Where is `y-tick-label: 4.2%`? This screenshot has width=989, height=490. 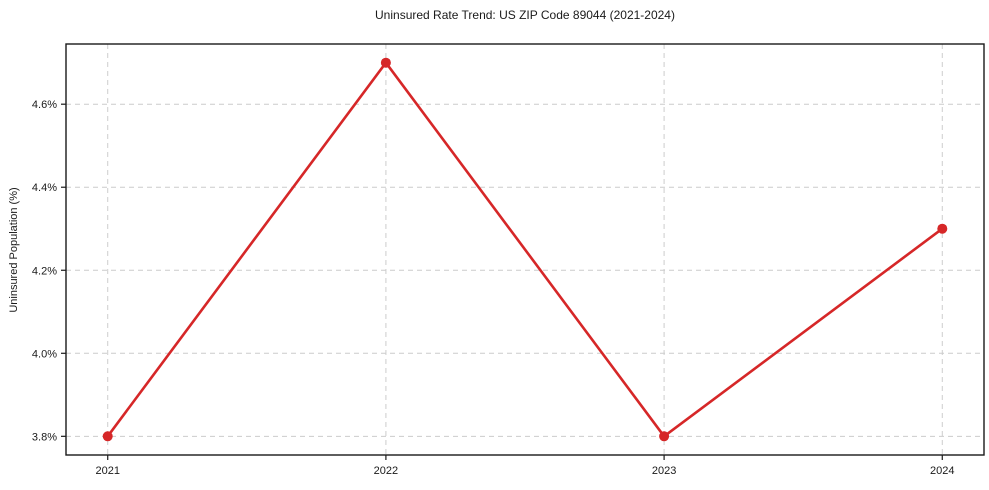 y-tick-label: 4.2% is located at coordinates (44, 271).